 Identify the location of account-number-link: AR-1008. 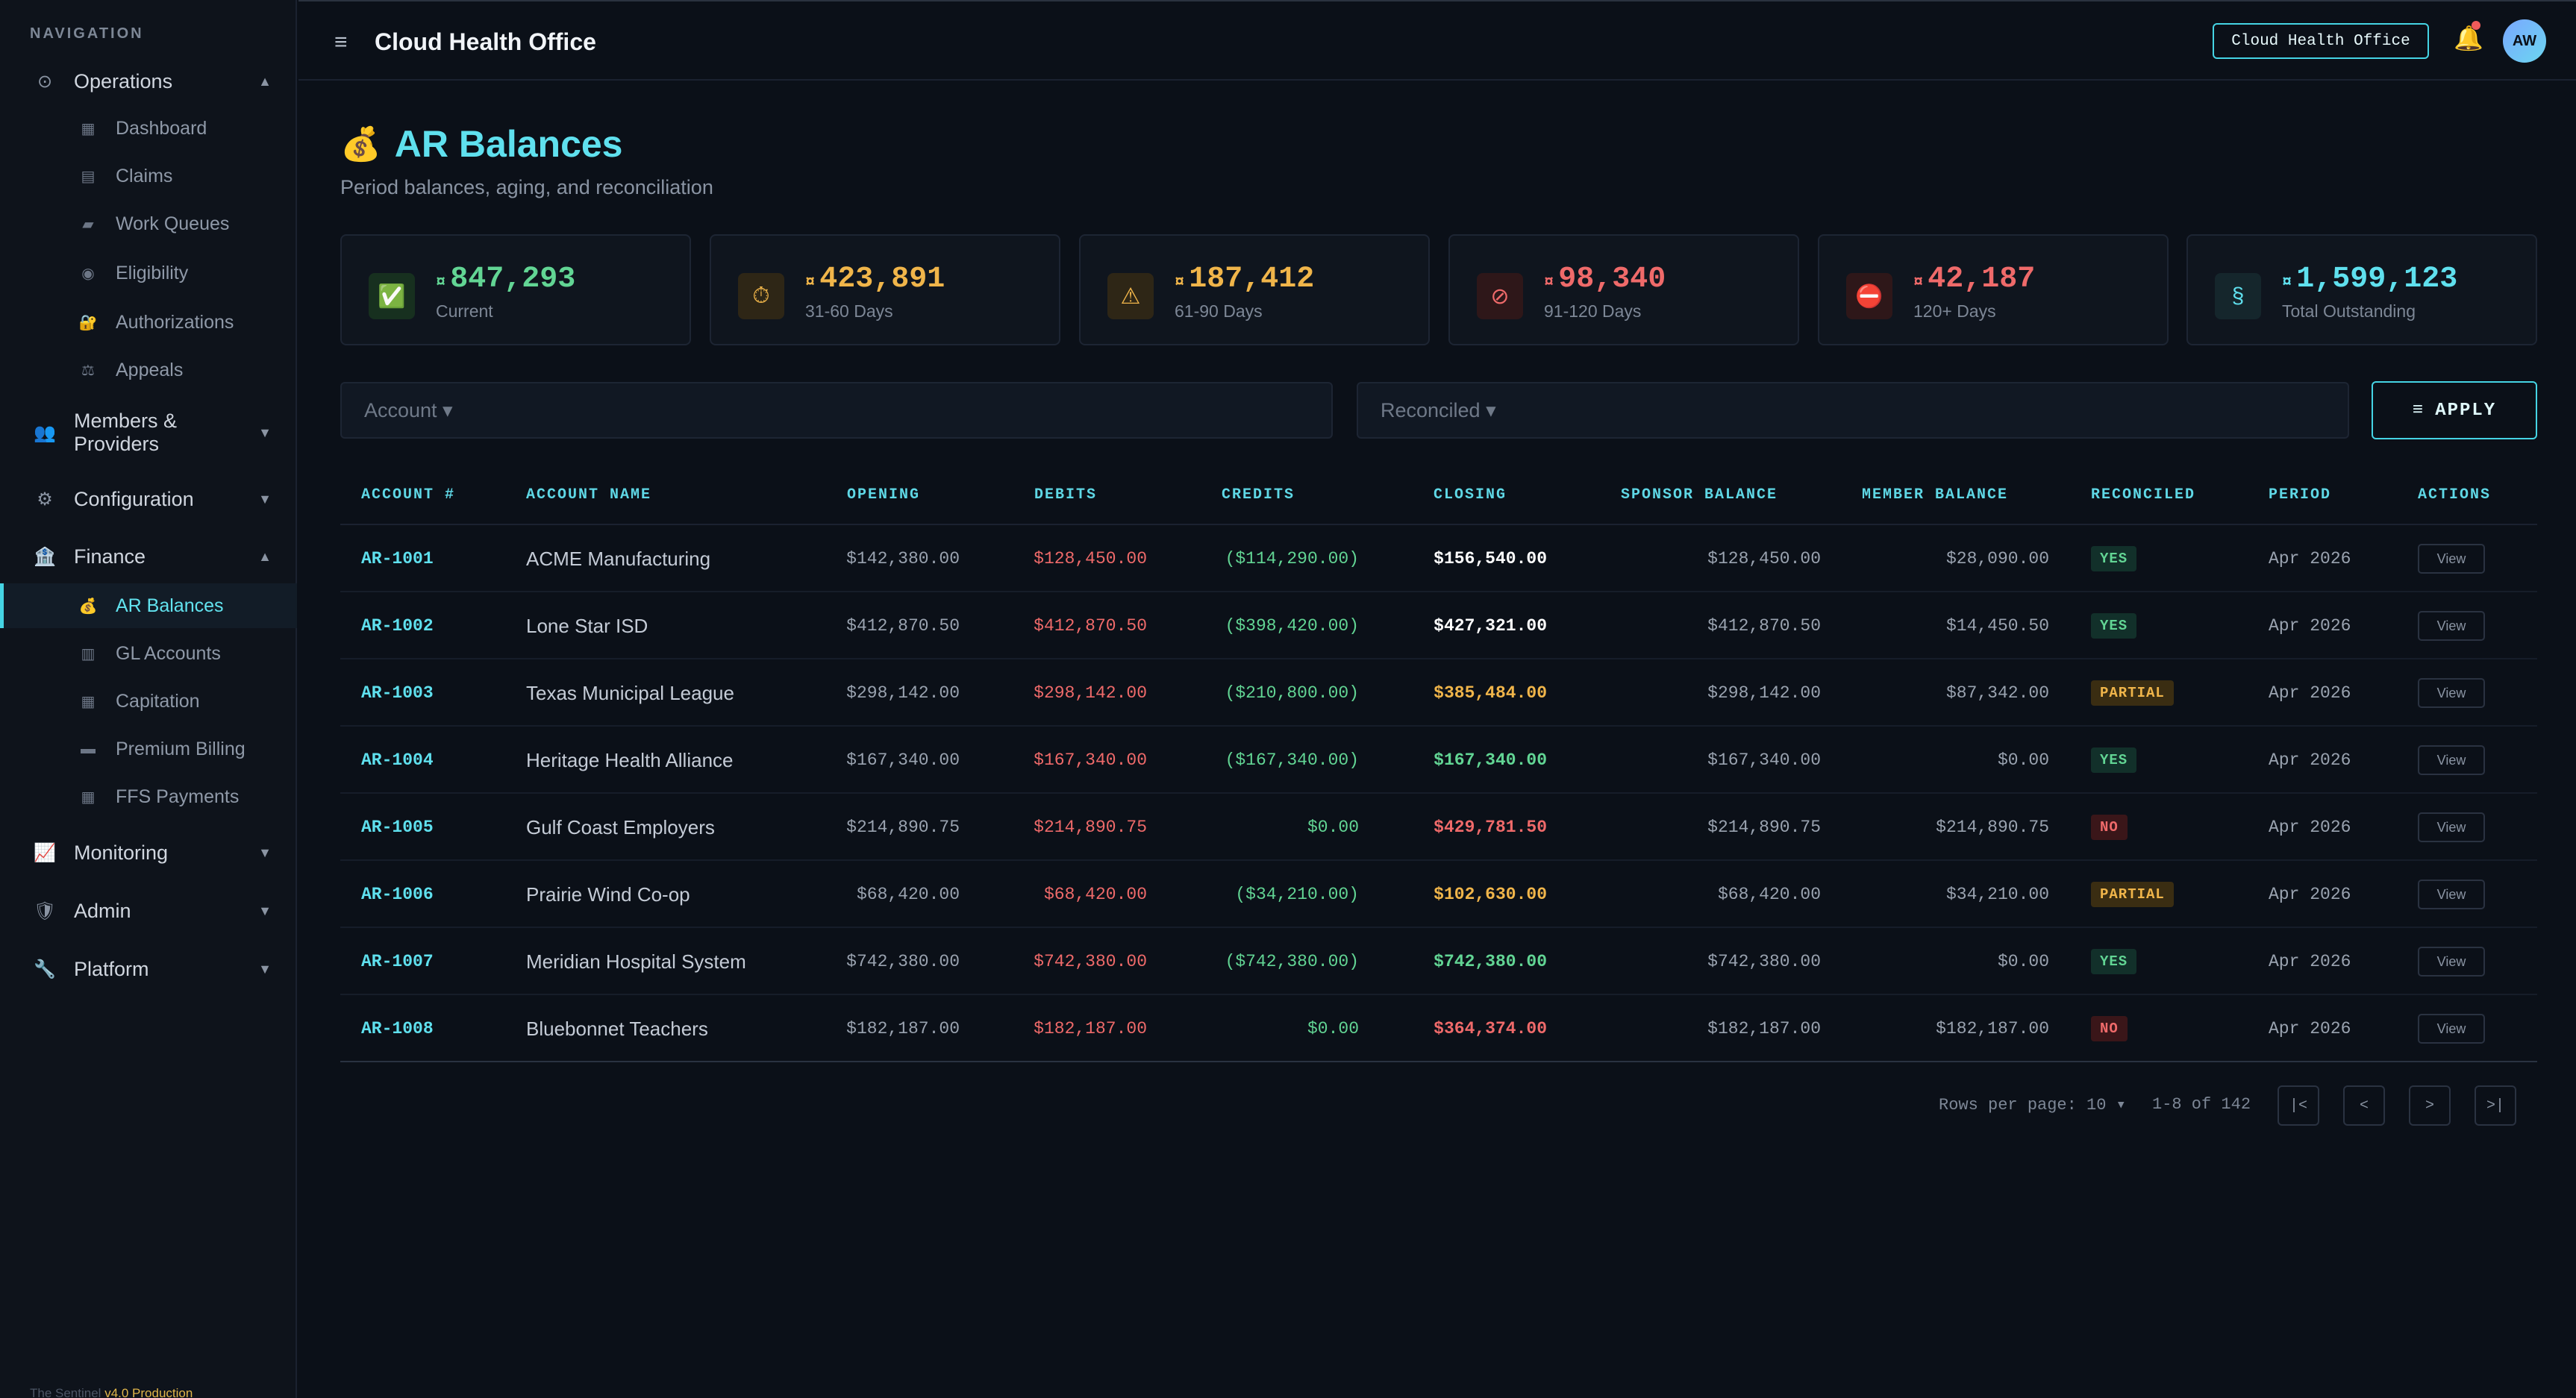
(398, 1028).